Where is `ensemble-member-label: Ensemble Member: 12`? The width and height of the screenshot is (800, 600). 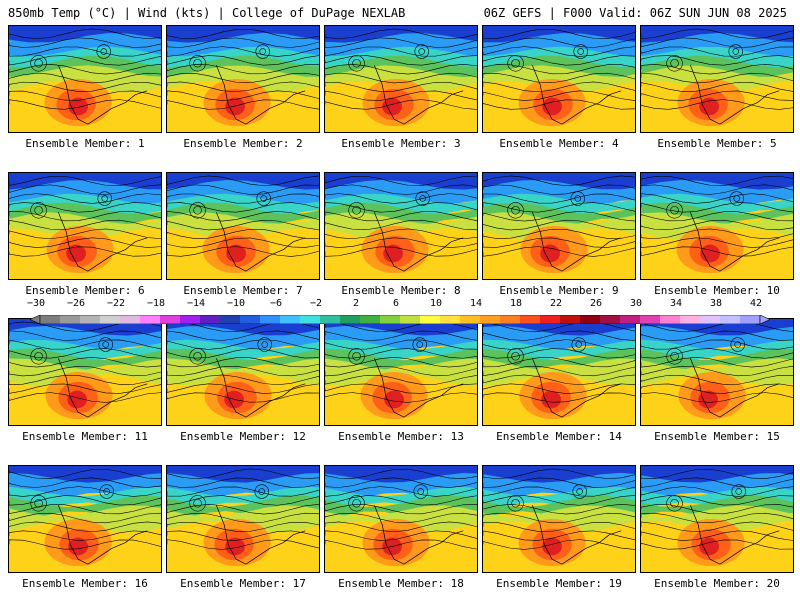
ensemble-member-label: Ensemble Member: 12 is located at coordinates (243, 436).